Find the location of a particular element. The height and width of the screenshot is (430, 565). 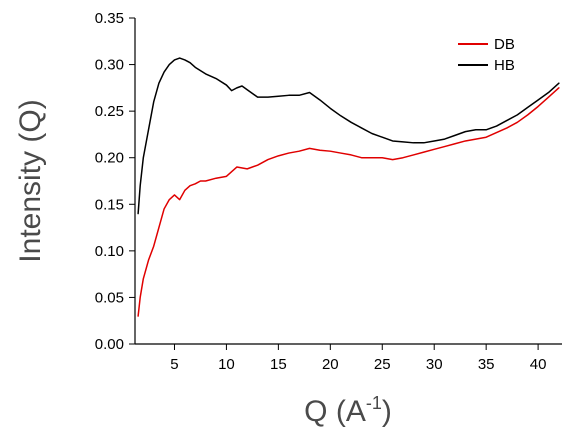

x-axis-title-suffix: ) is located at coordinates (387, 411).